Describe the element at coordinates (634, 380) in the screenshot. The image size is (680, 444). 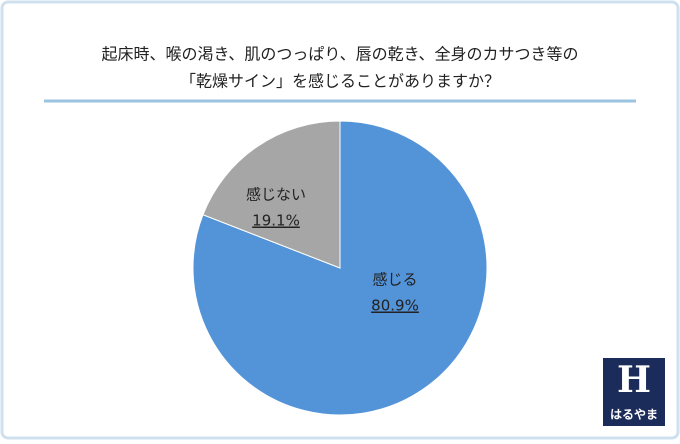
I see `logo-letter: H` at that location.